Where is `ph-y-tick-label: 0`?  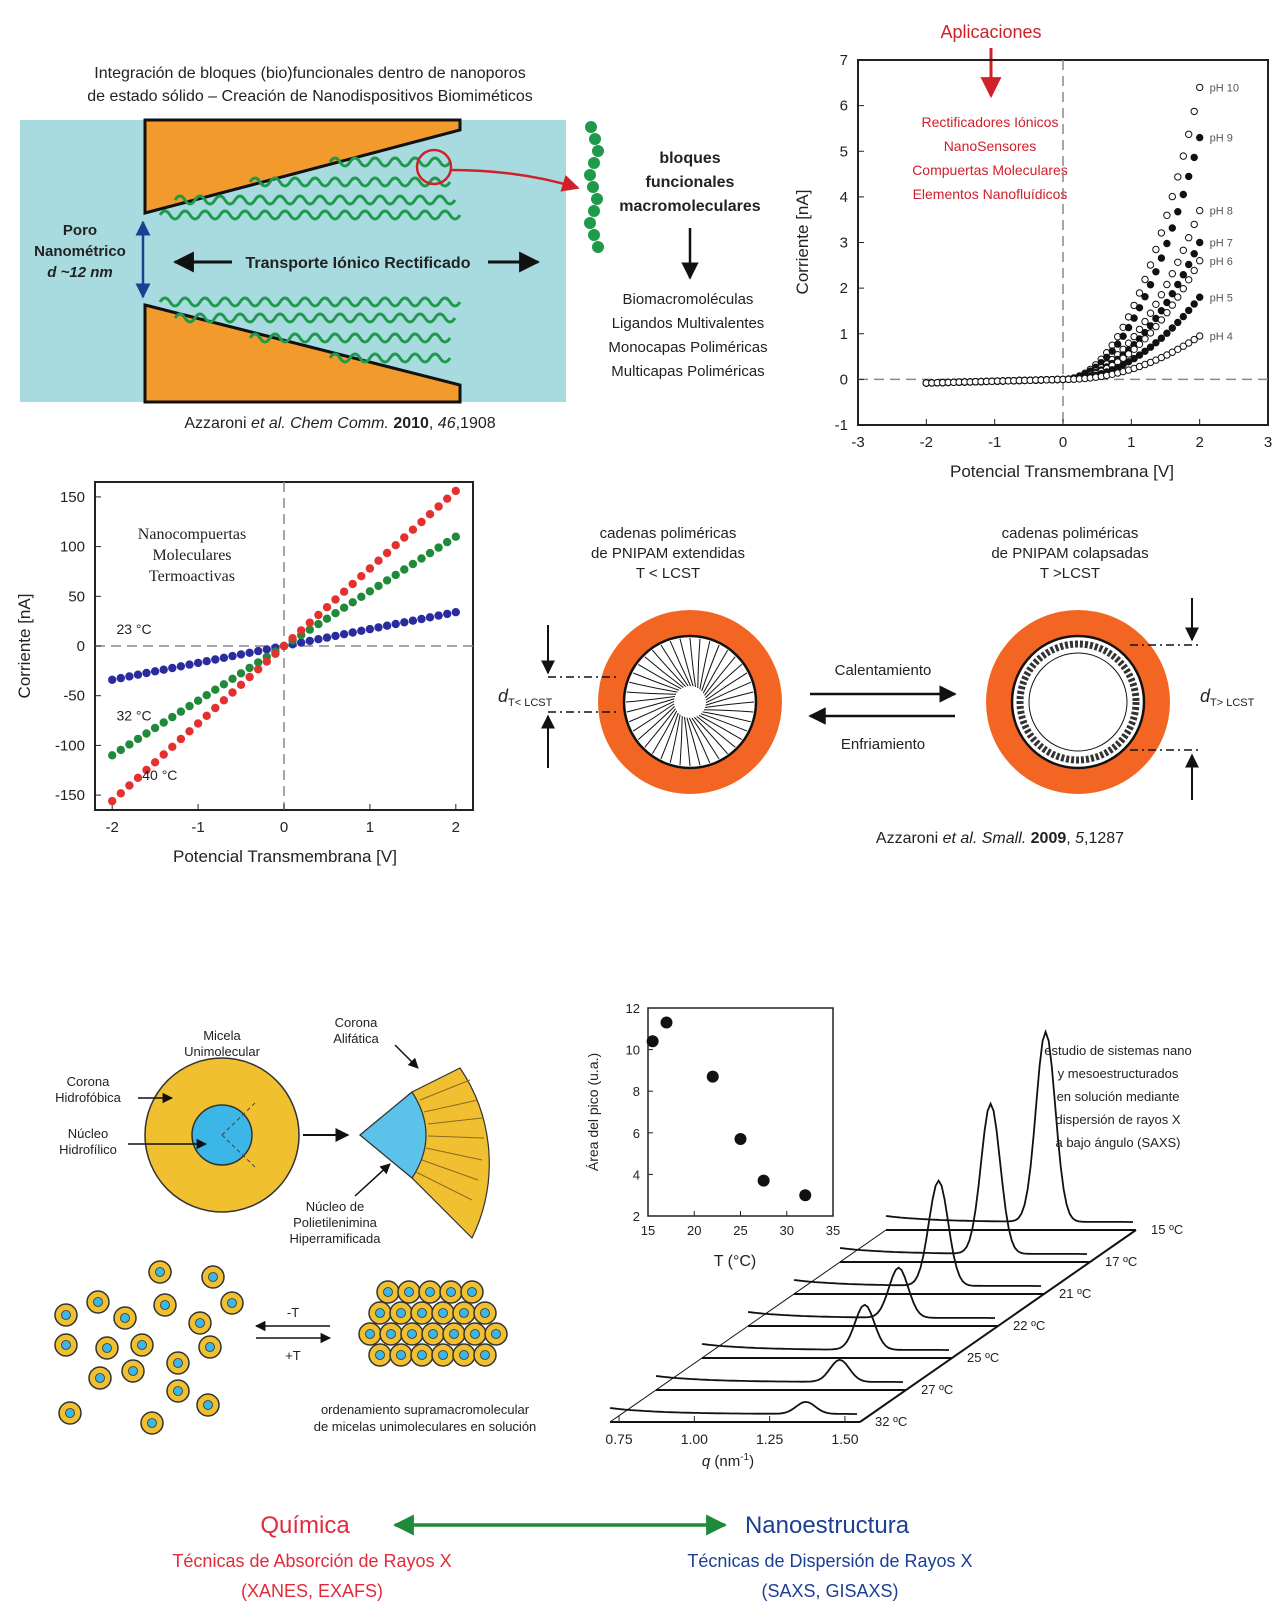
ph-y-tick-label: 0 is located at coordinates (844, 379).